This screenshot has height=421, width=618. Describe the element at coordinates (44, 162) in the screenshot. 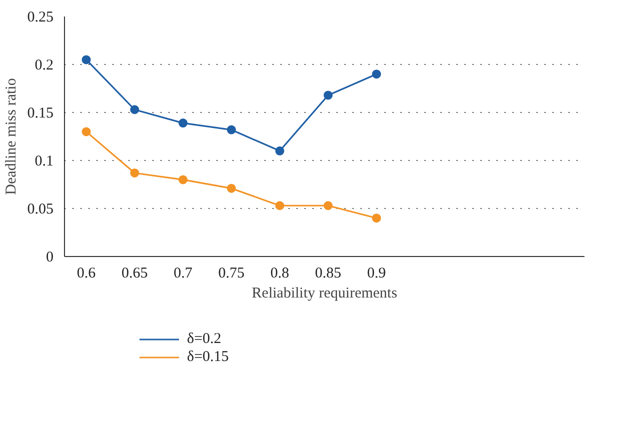

I see `y-tick-label: 0.1` at that location.